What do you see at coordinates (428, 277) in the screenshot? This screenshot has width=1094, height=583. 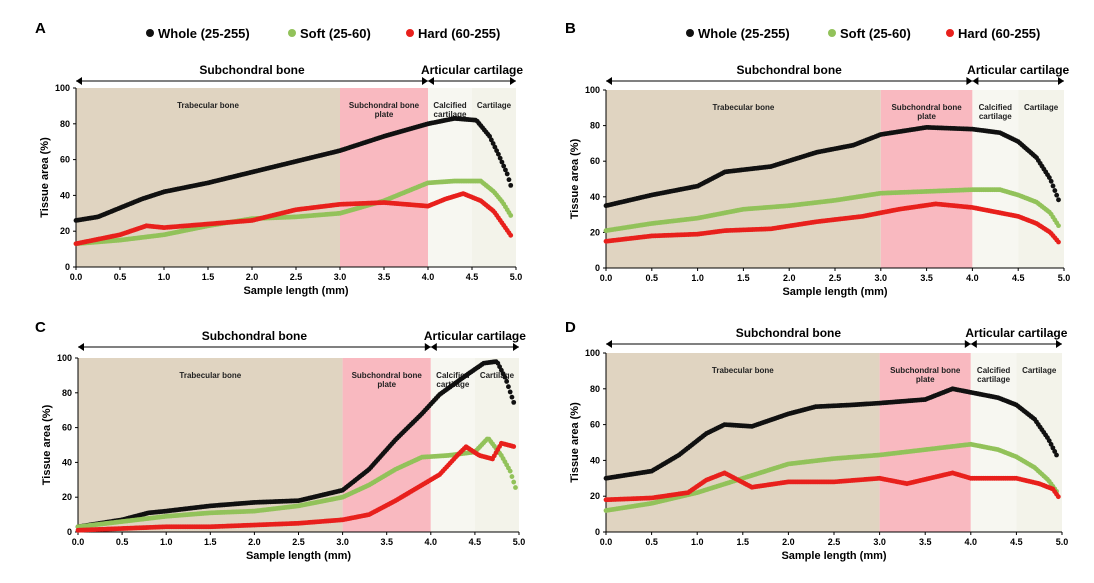 I see `x-tick-label: 4.0` at bounding box center [428, 277].